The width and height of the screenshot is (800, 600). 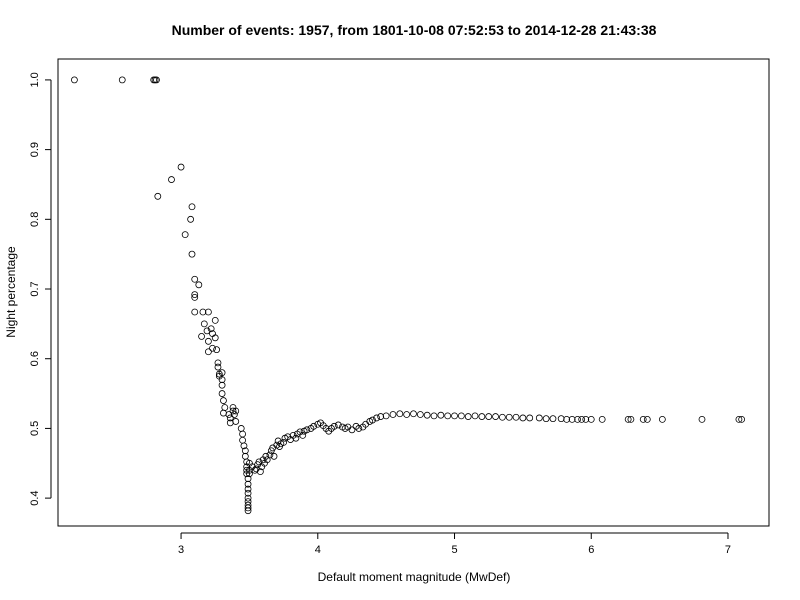 I want to click on y-tick-label: 0.7, so click(x=35, y=288).